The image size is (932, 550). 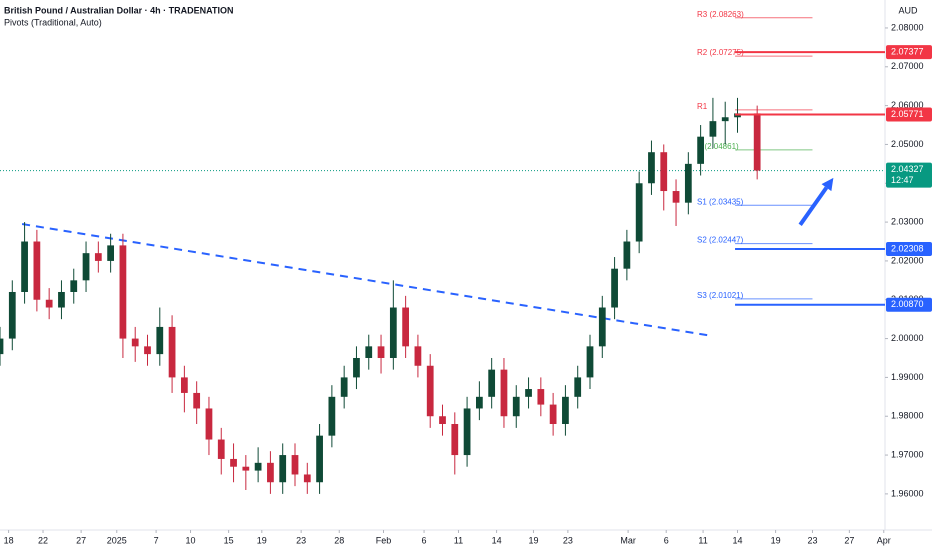 What do you see at coordinates (907, 416) in the screenshot?
I see `y-tick-label: 1.98000` at bounding box center [907, 416].